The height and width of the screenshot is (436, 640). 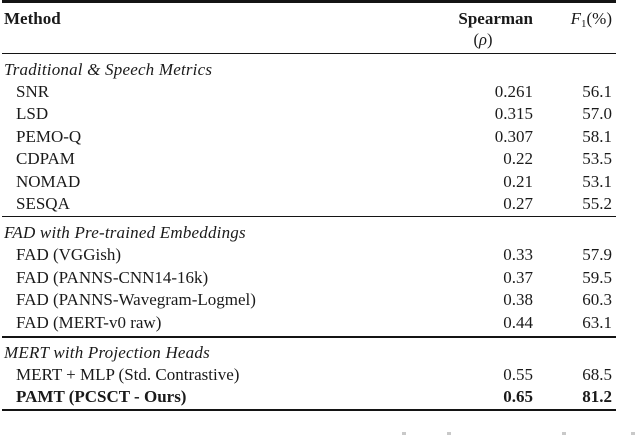 I want to click on spearman-value: 0.307, so click(x=513, y=136).